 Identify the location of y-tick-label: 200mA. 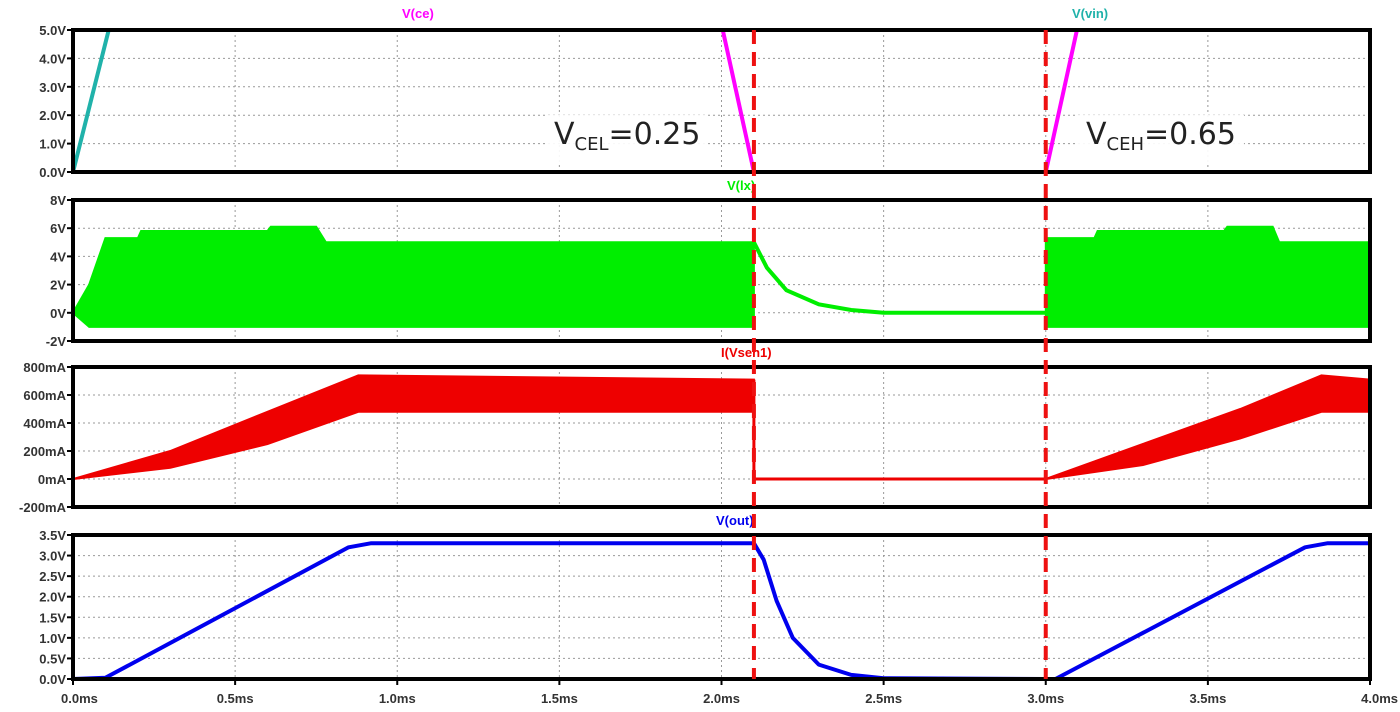
(44, 451).